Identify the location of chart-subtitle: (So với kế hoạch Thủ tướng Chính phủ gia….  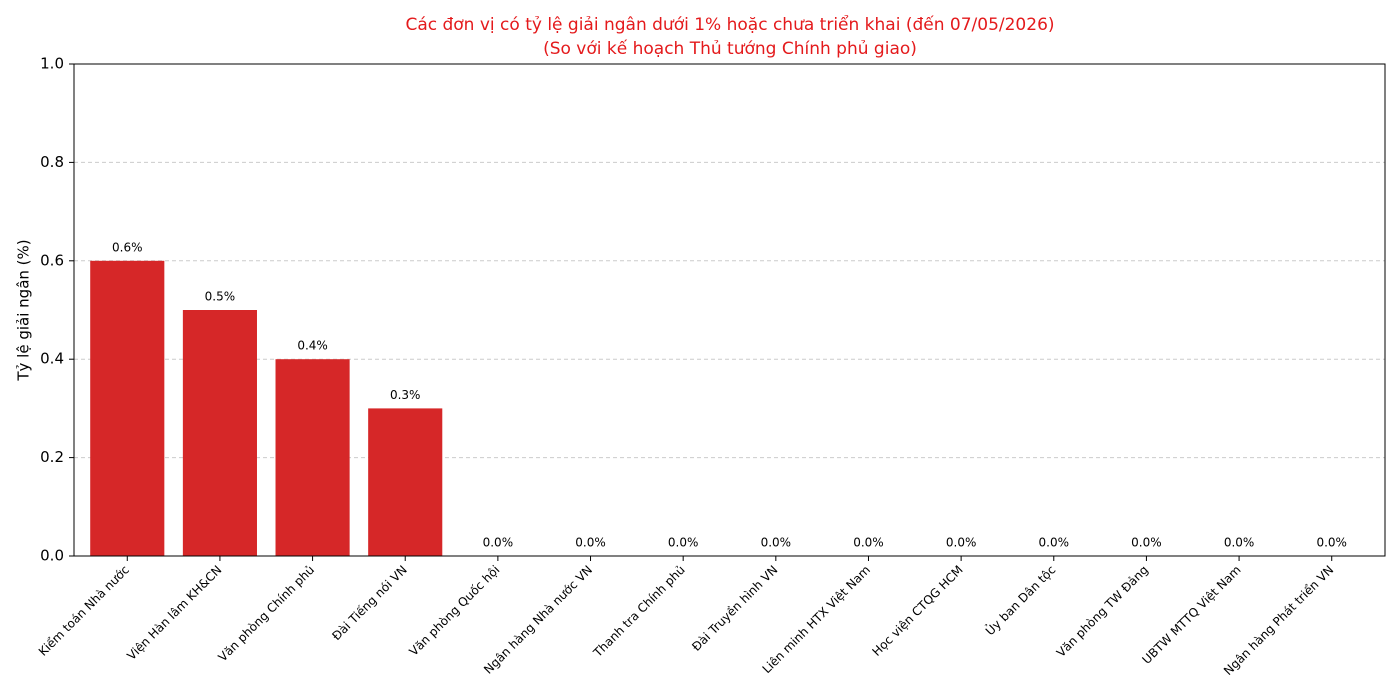
(730, 48).